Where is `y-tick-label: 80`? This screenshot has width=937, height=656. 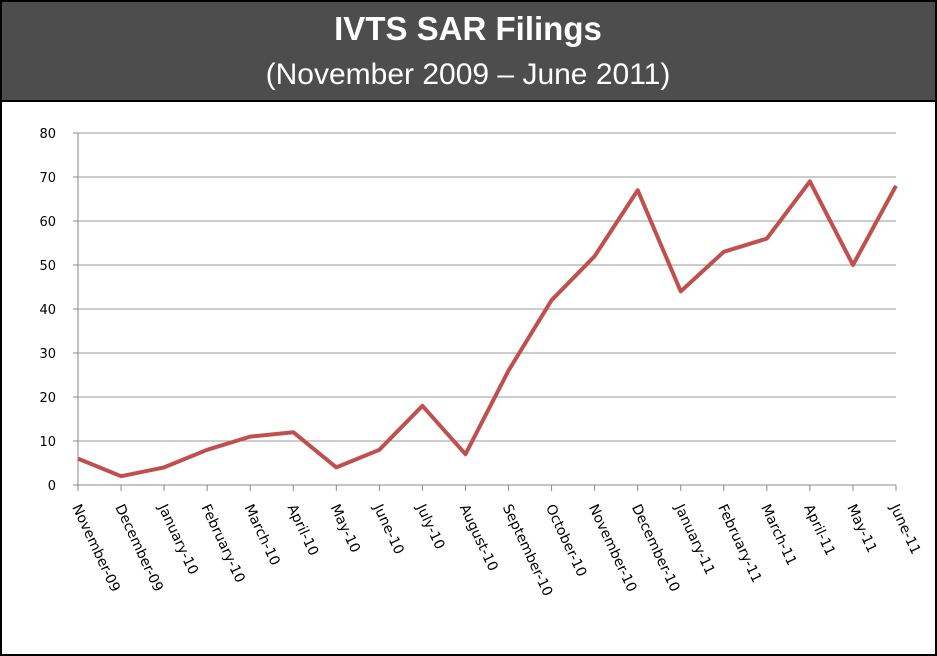
y-tick-label: 80 is located at coordinates (47, 134).